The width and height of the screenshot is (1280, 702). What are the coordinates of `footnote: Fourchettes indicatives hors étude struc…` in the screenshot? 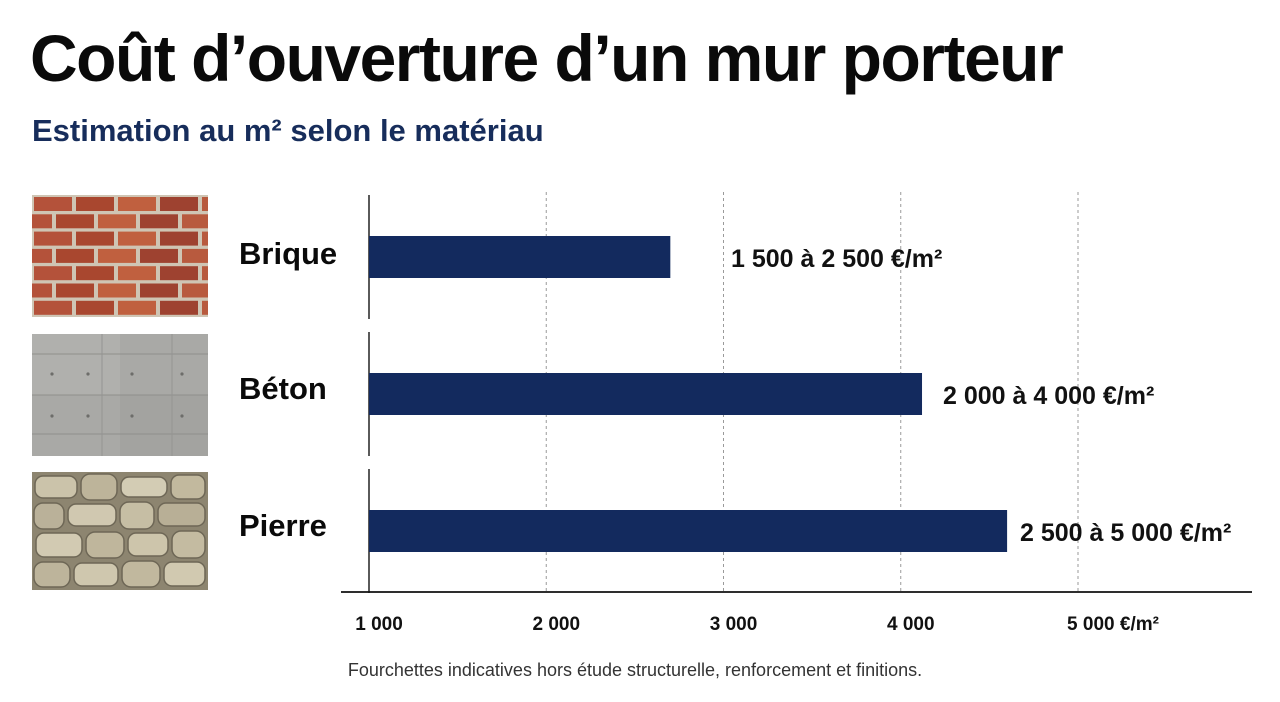 It's located at (635, 670).